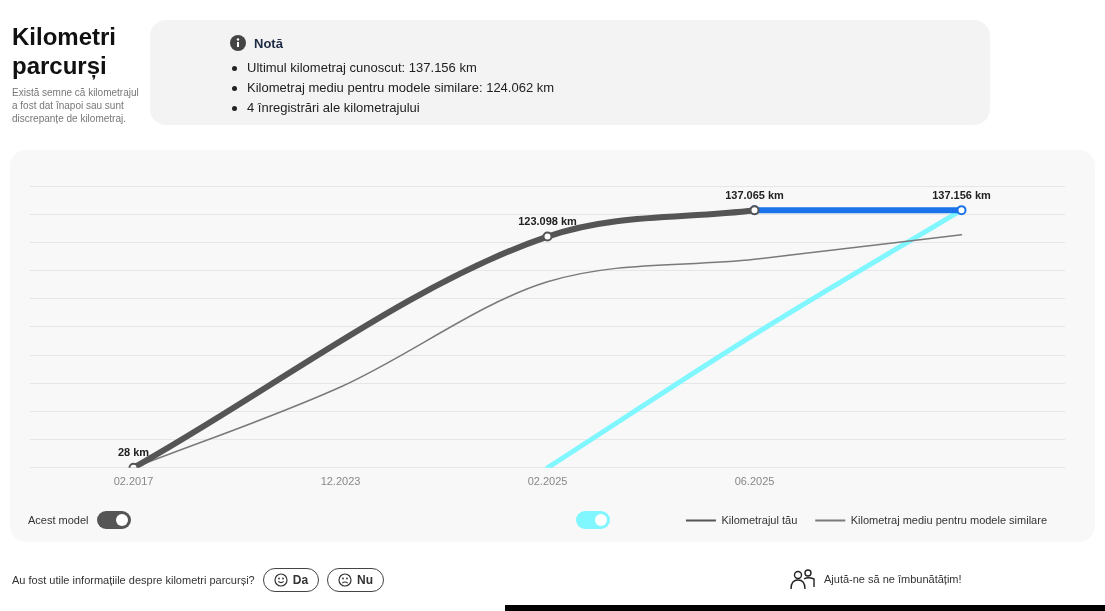 This screenshot has height=611, width=1105. What do you see at coordinates (300, 580) in the screenshot?
I see `text: Da` at bounding box center [300, 580].